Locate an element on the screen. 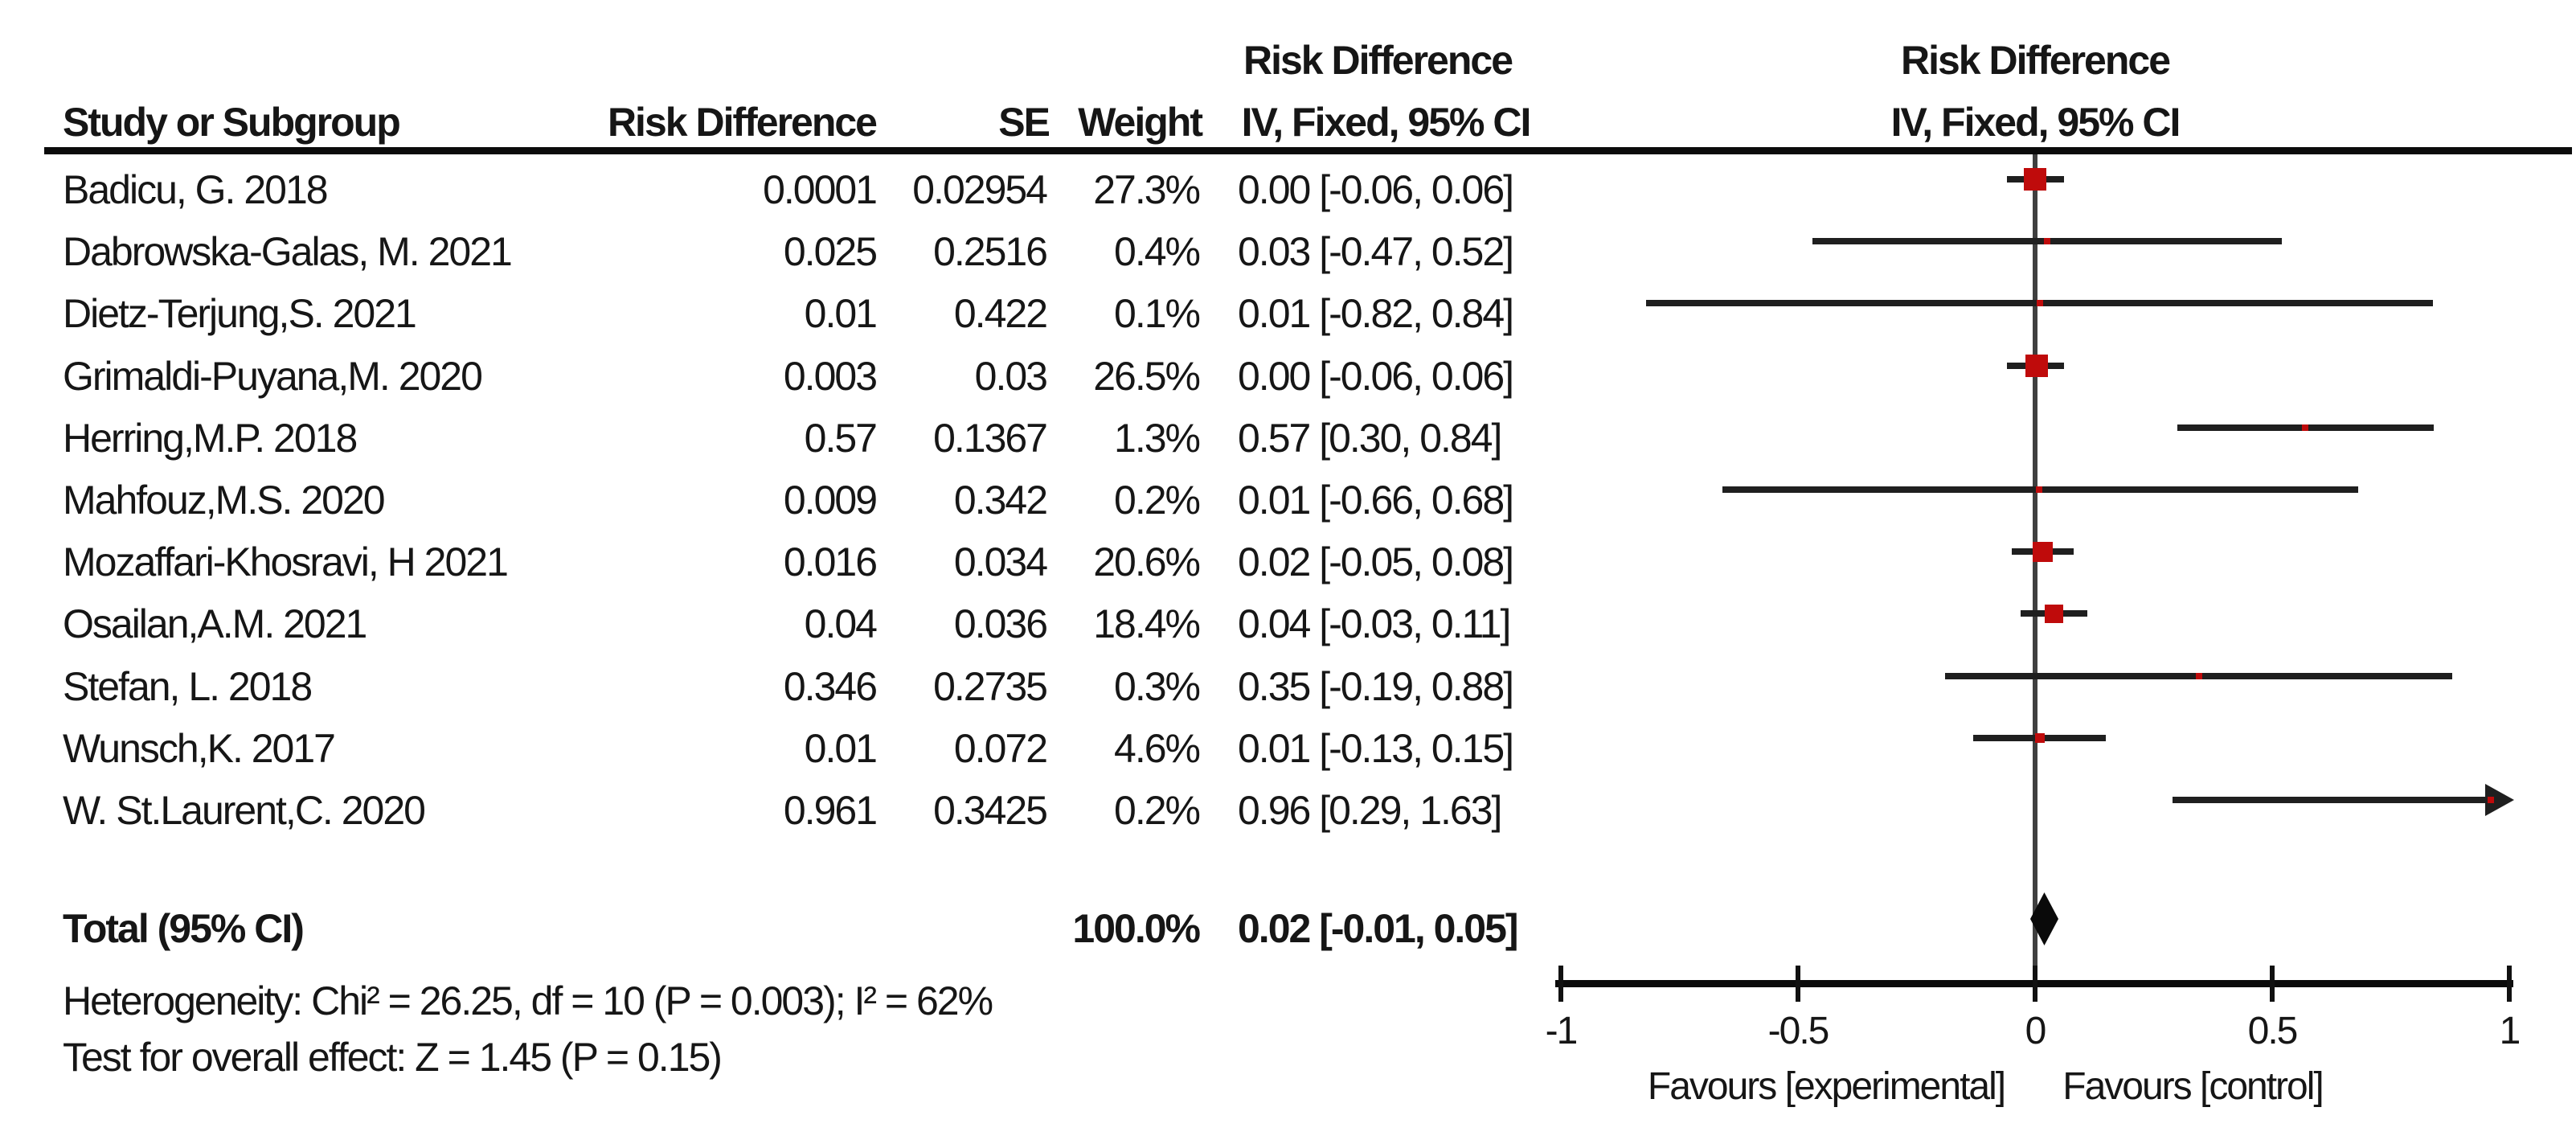  se-cell: 0.342 is located at coordinates (1000, 500).